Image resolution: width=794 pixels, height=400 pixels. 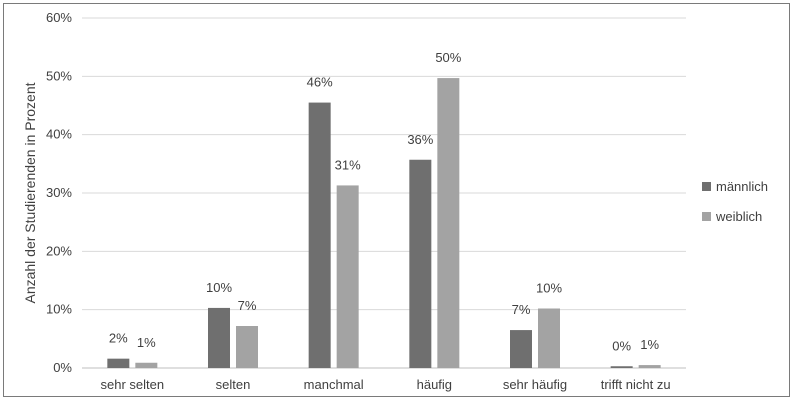 What do you see at coordinates (742, 186) in the screenshot?
I see `legend-label: männlich` at bounding box center [742, 186].